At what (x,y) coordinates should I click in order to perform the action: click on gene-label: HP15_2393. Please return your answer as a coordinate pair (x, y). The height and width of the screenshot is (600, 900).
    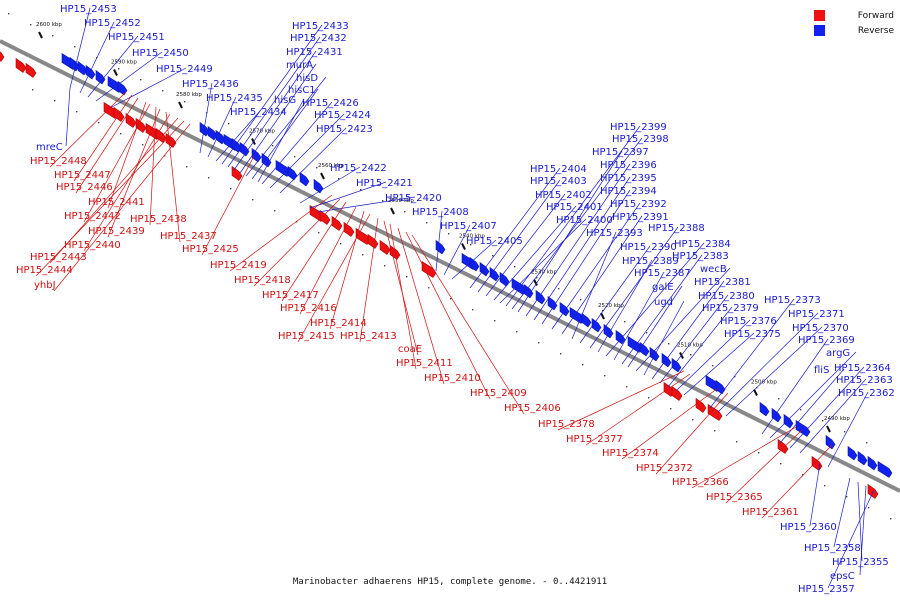
    Looking at the image, I should click on (614, 233).